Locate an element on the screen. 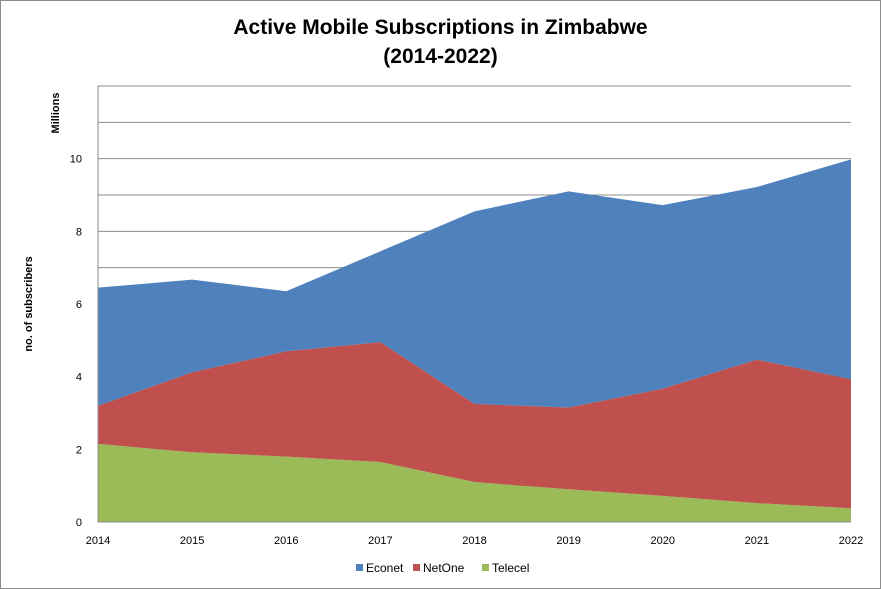 This screenshot has height=589, width=881. chart-title-line1: Active Mobile Subscriptions in Zimbabwe is located at coordinates (440, 27).